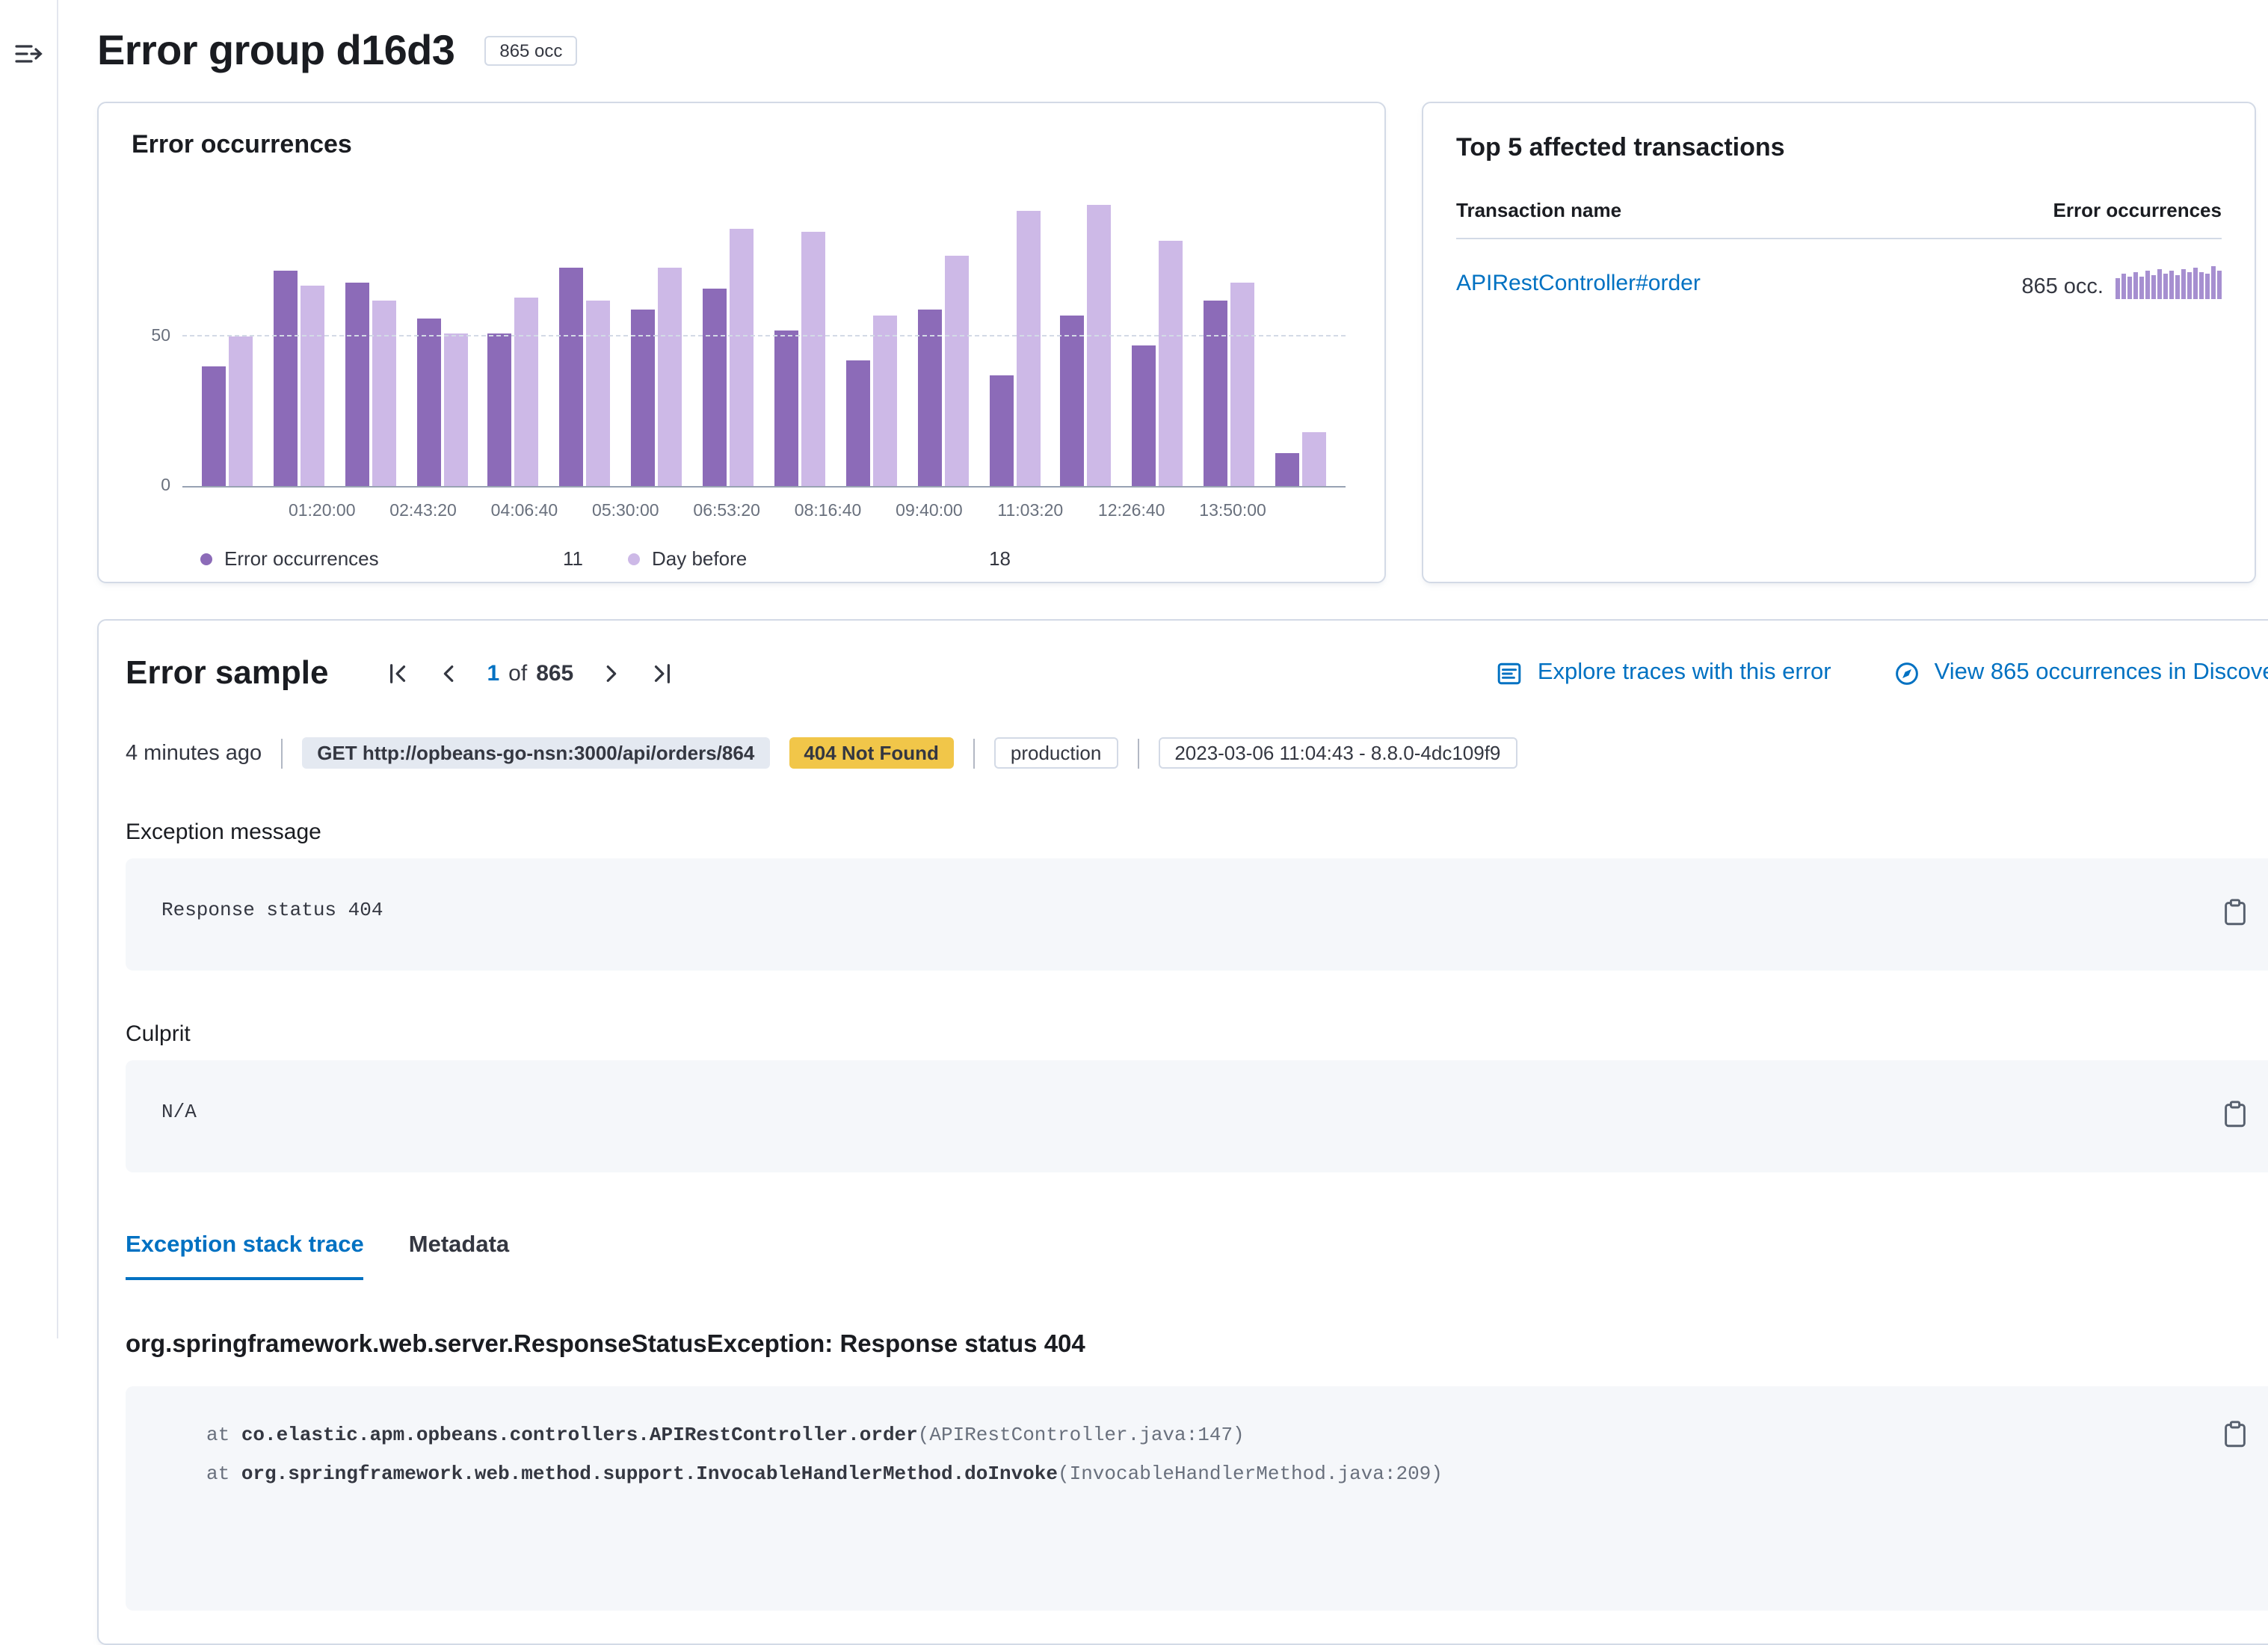  I want to click on timestamp-version-badge: 2023-03-06 11:04:43 - 8.8.0-4dc109f9, so click(1337, 753).